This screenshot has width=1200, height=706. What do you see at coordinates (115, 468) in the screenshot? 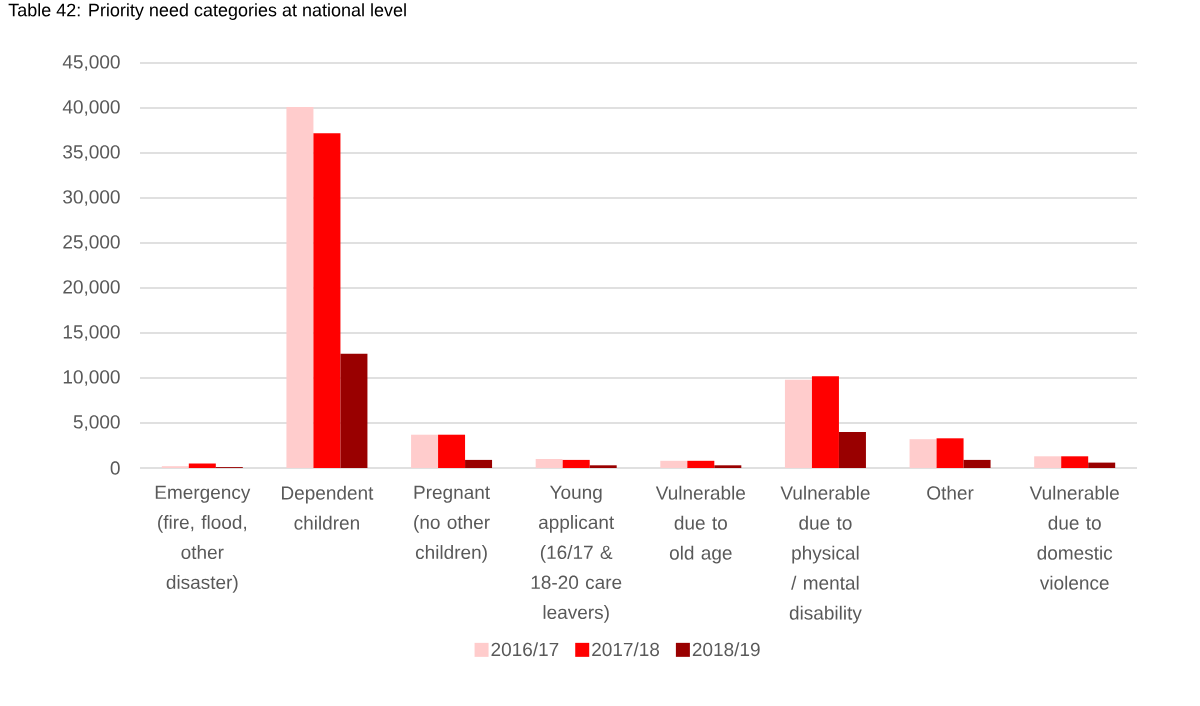
I see `y-tick-label: 0` at bounding box center [115, 468].